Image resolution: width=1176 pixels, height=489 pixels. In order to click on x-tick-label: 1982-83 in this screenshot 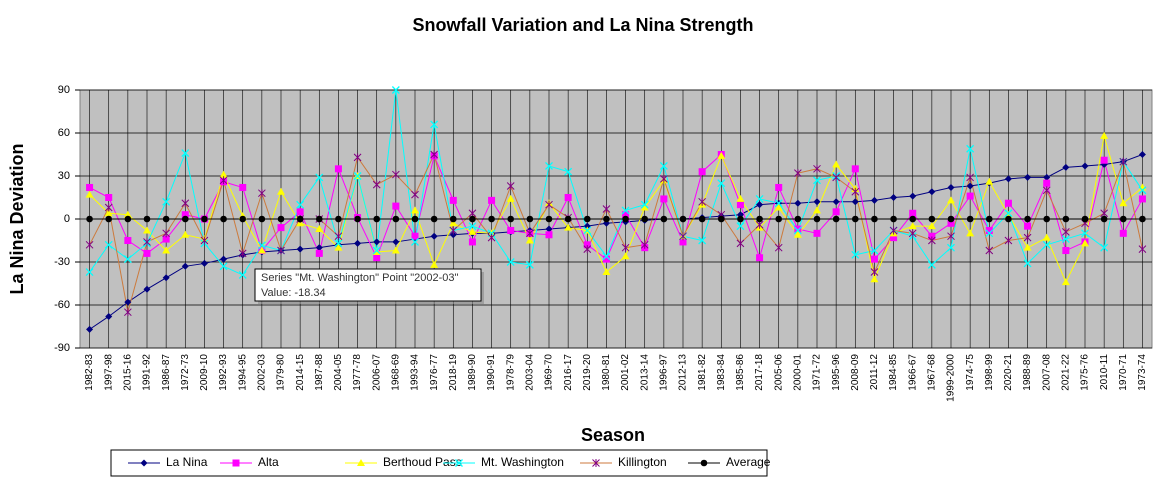, I will do `click(89, 372)`.